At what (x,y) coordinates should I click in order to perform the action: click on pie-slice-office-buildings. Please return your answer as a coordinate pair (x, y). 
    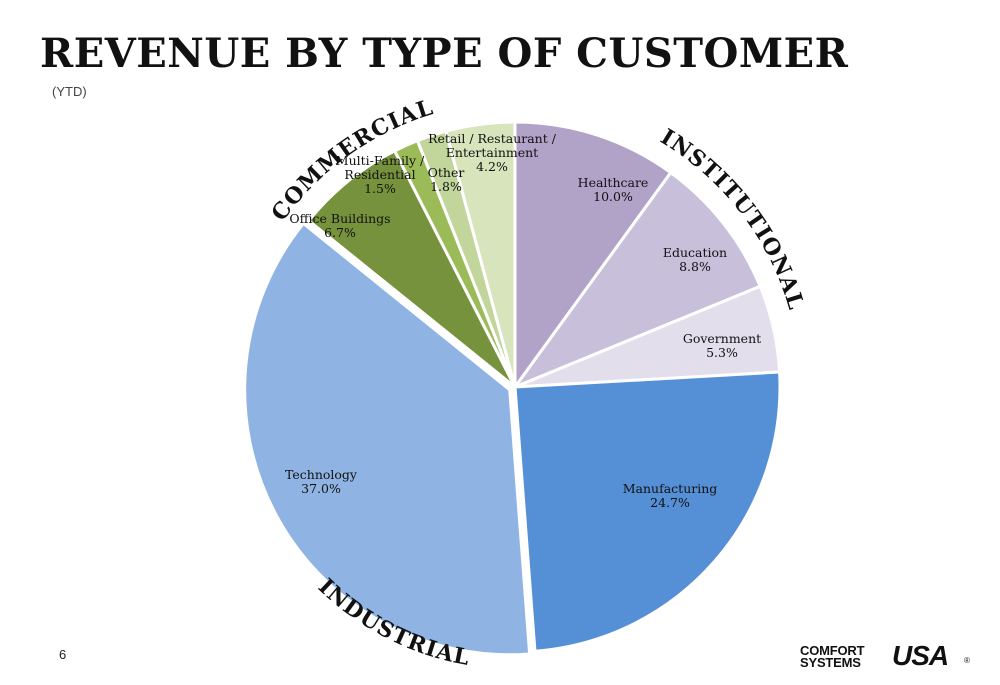
    Looking at the image, I should click on (411, 268).